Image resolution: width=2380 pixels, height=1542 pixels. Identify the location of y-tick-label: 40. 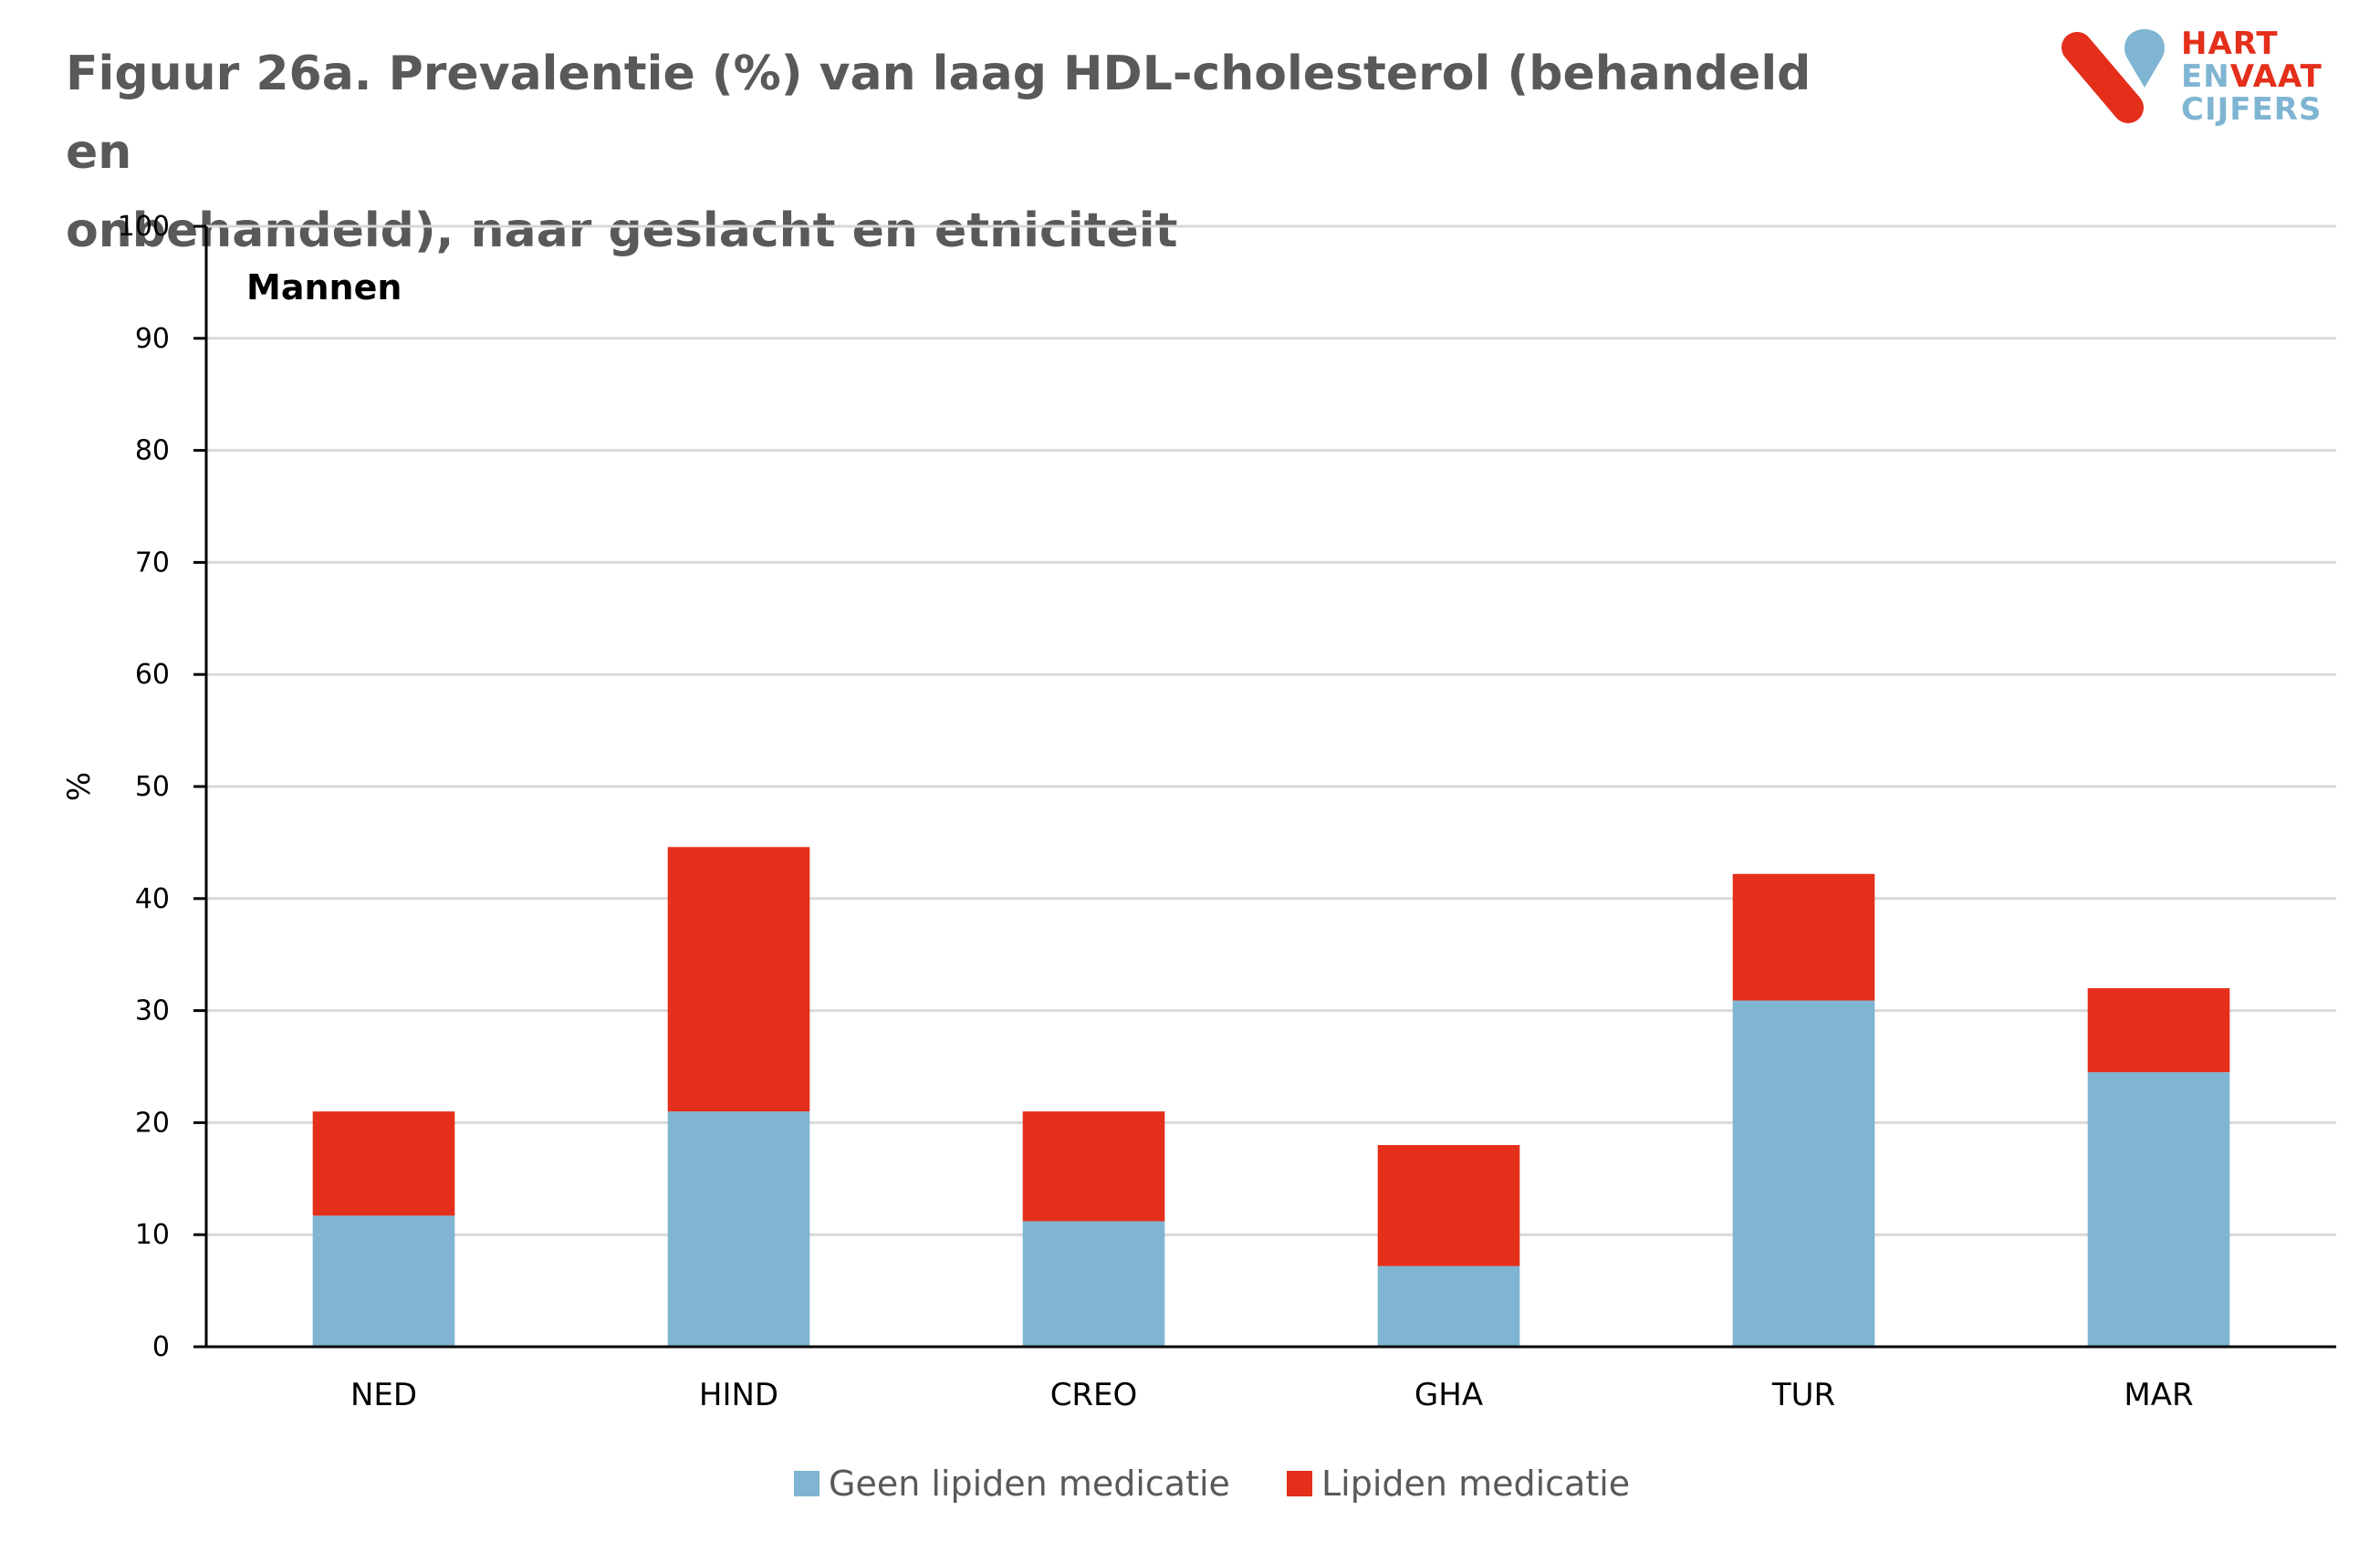
(152, 899).